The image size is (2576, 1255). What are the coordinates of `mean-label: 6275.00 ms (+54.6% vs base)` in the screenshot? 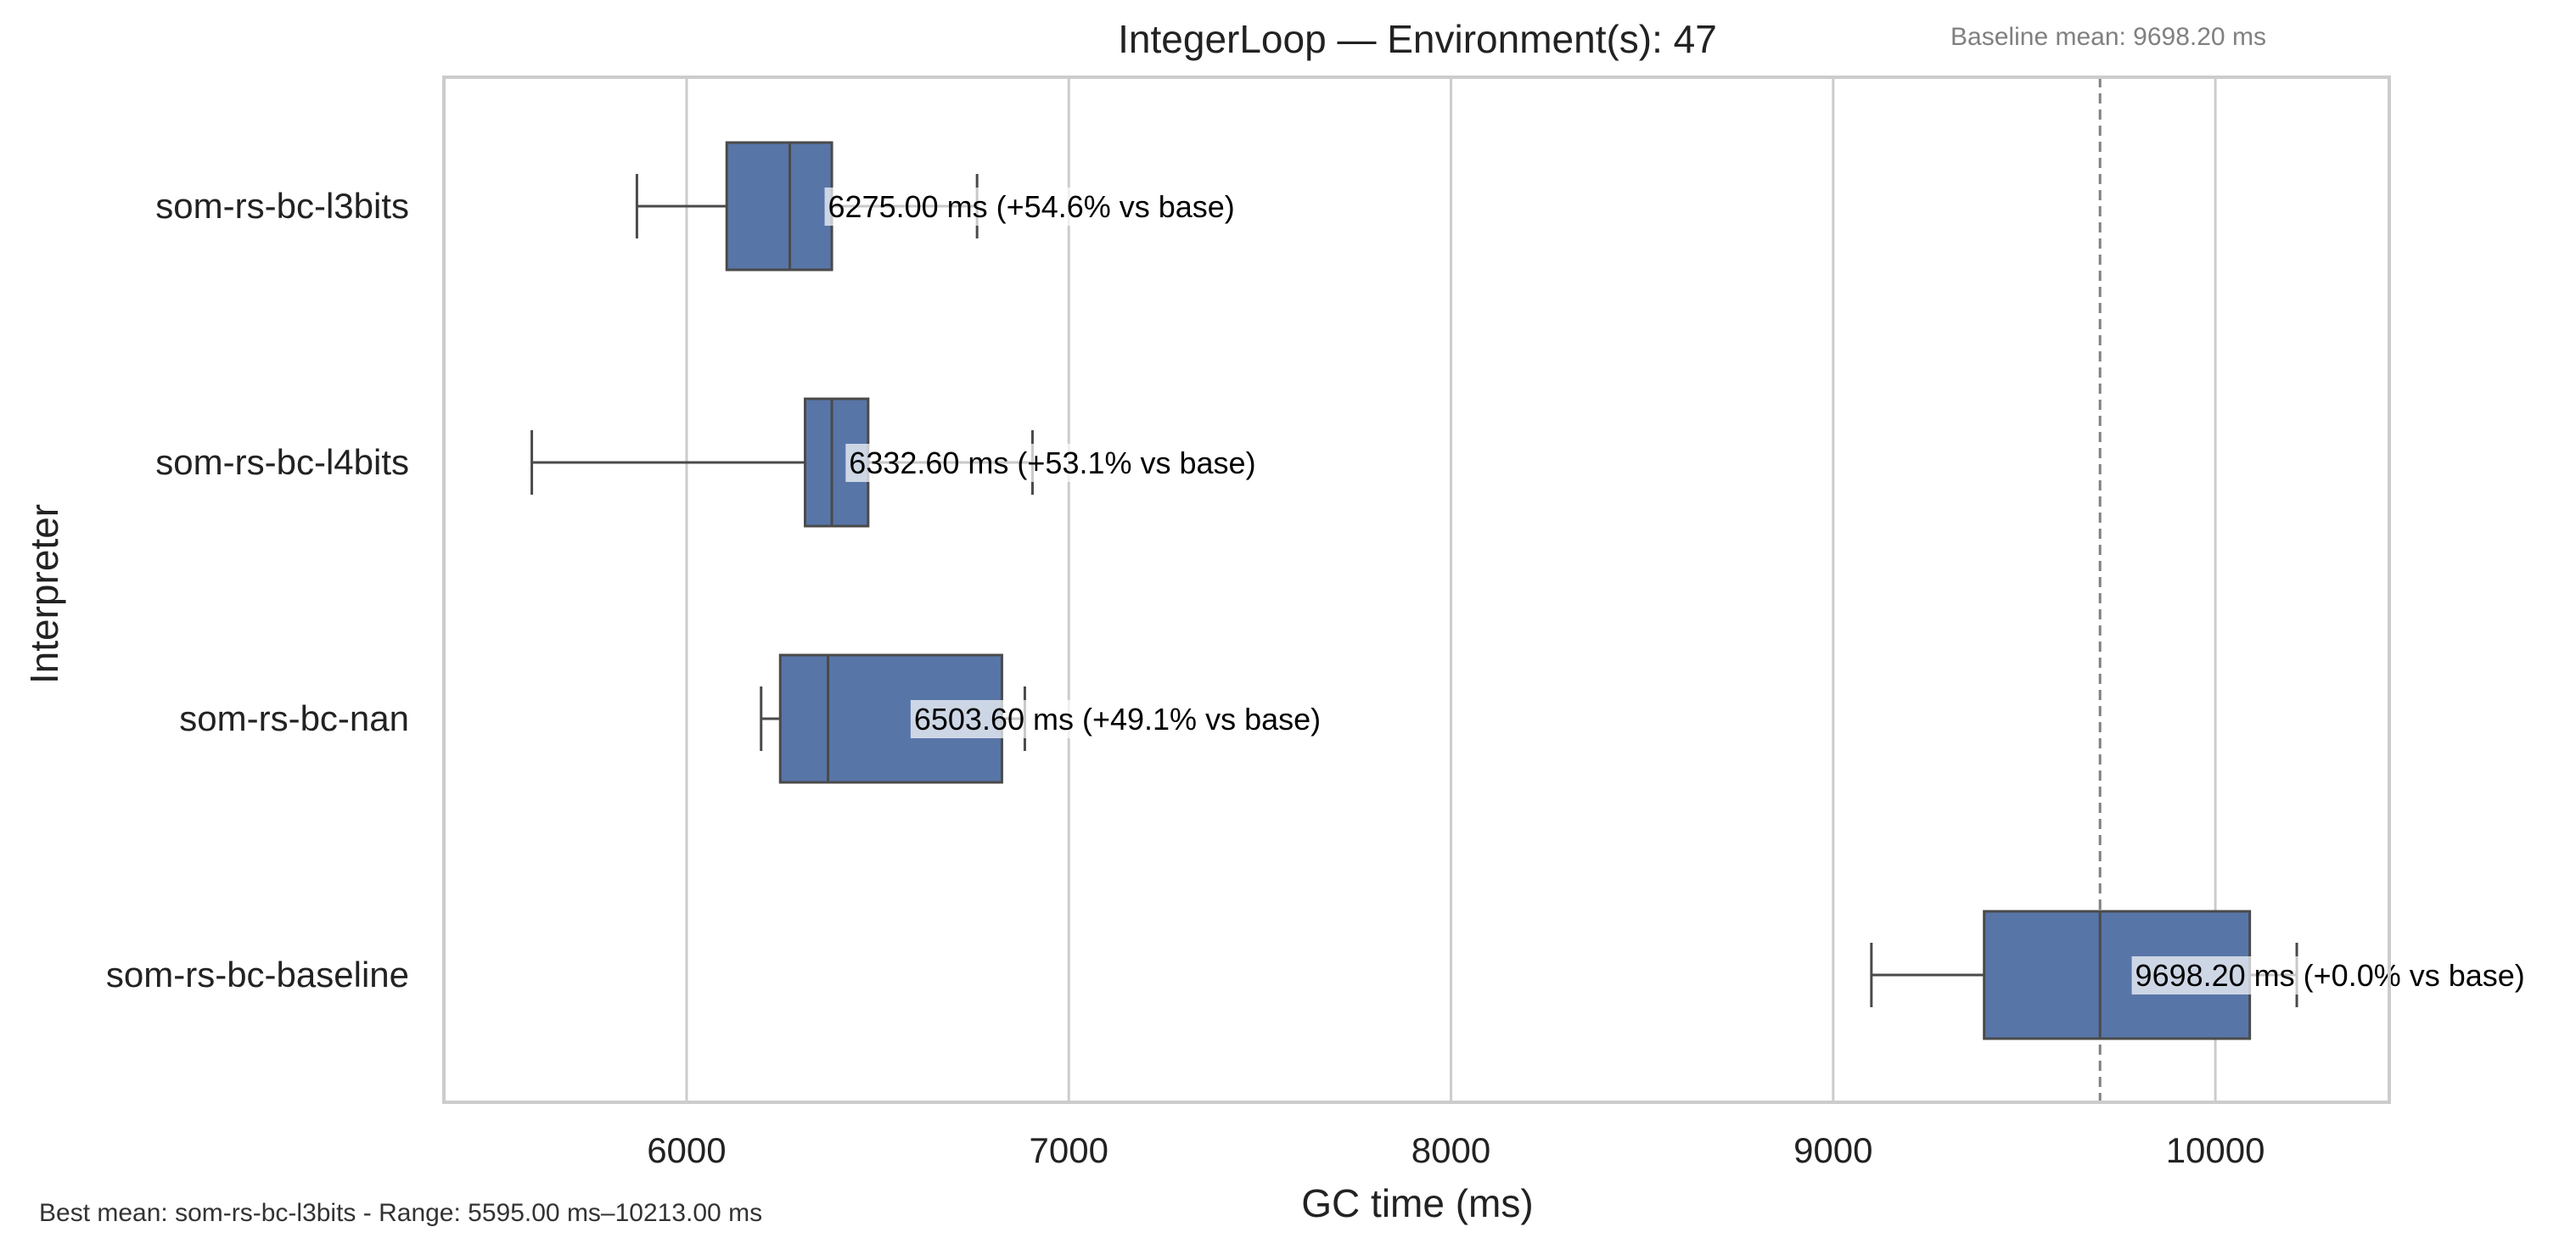 It's located at (1031, 206).